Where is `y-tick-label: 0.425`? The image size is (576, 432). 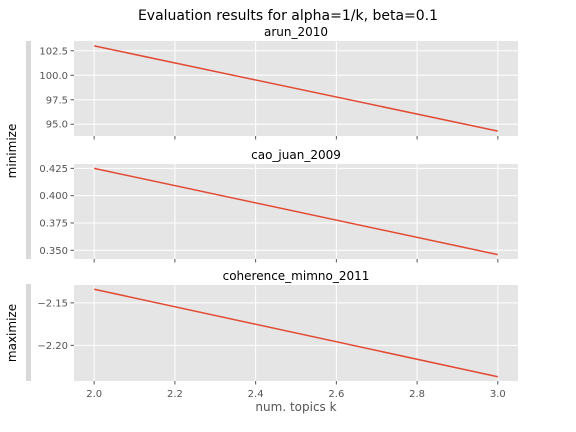 y-tick-label: 0.425 is located at coordinates (53, 169).